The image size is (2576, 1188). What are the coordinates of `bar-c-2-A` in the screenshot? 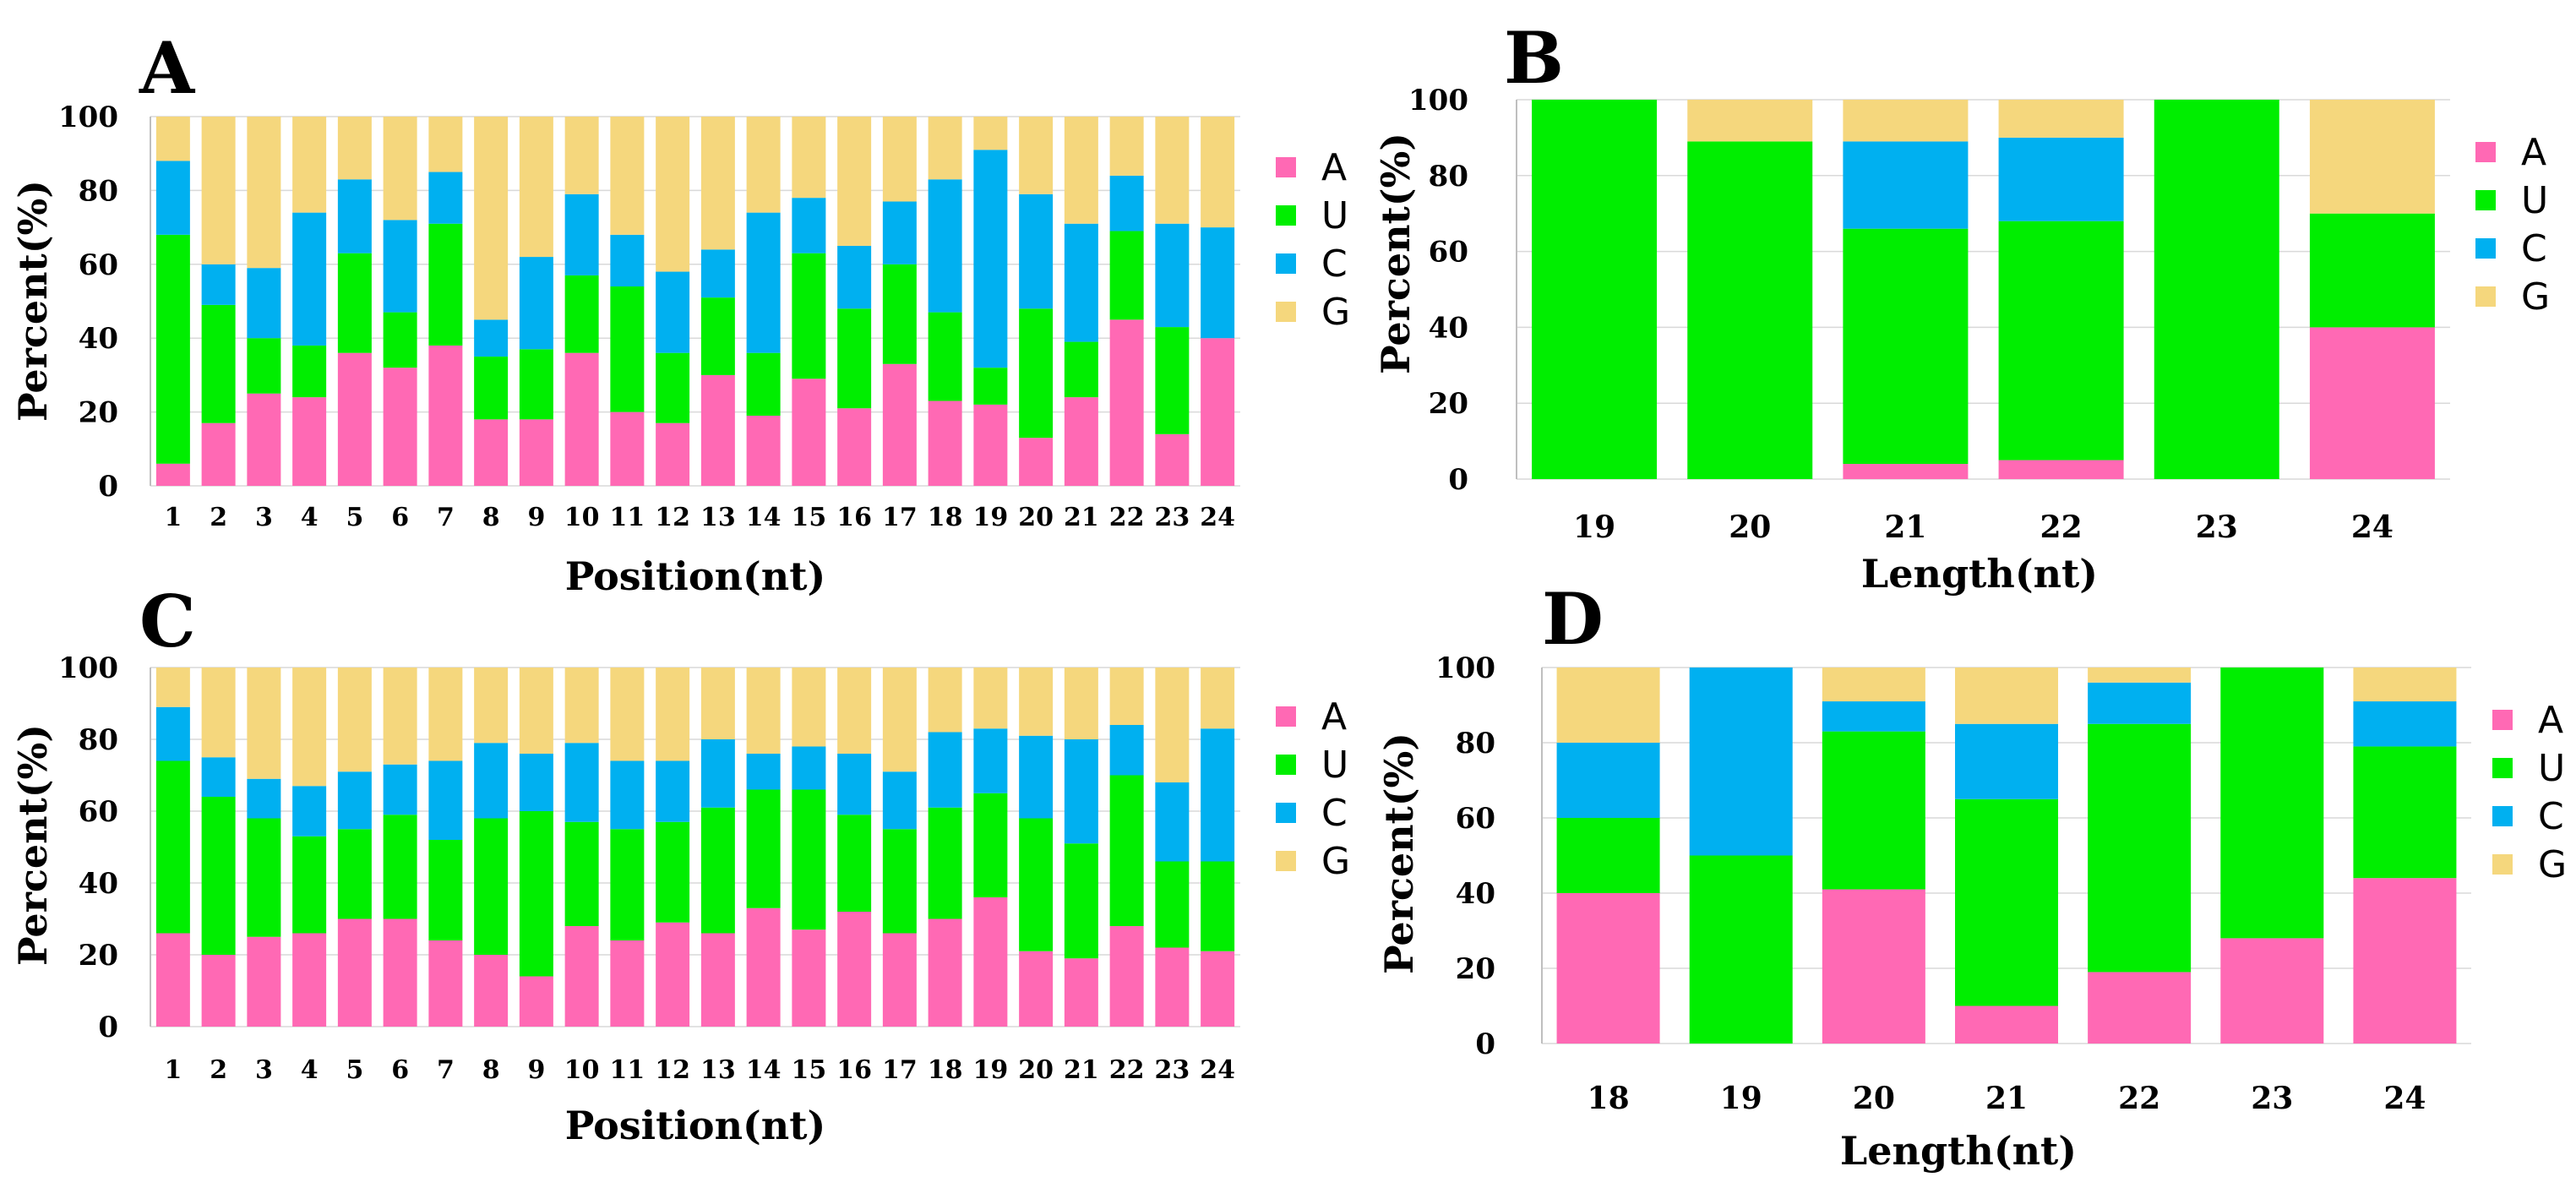 It's located at (218, 991).